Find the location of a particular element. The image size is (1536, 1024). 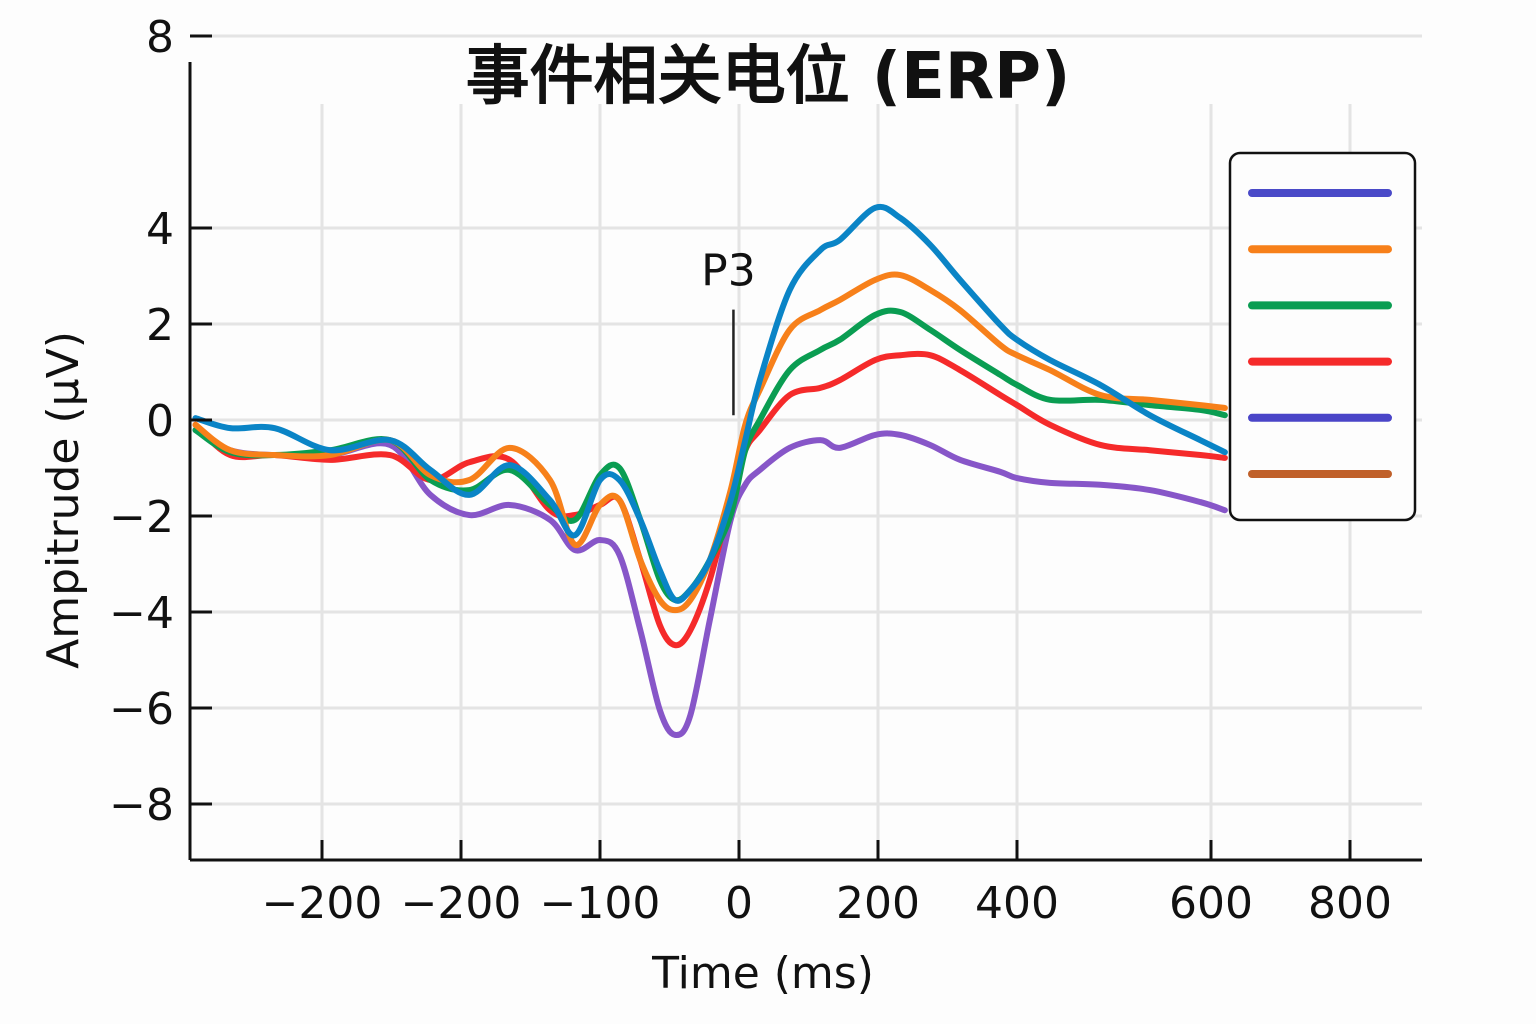

p3-label: P3 is located at coordinates (728, 271).